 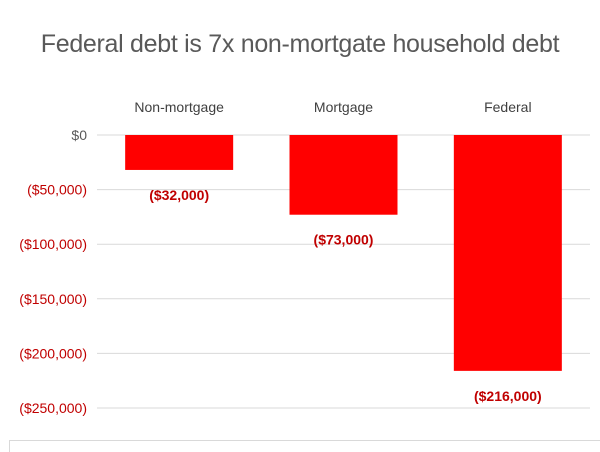 What do you see at coordinates (53, 353) in the screenshot?
I see `y-tick-label: ($200,000)` at bounding box center [53, 353].